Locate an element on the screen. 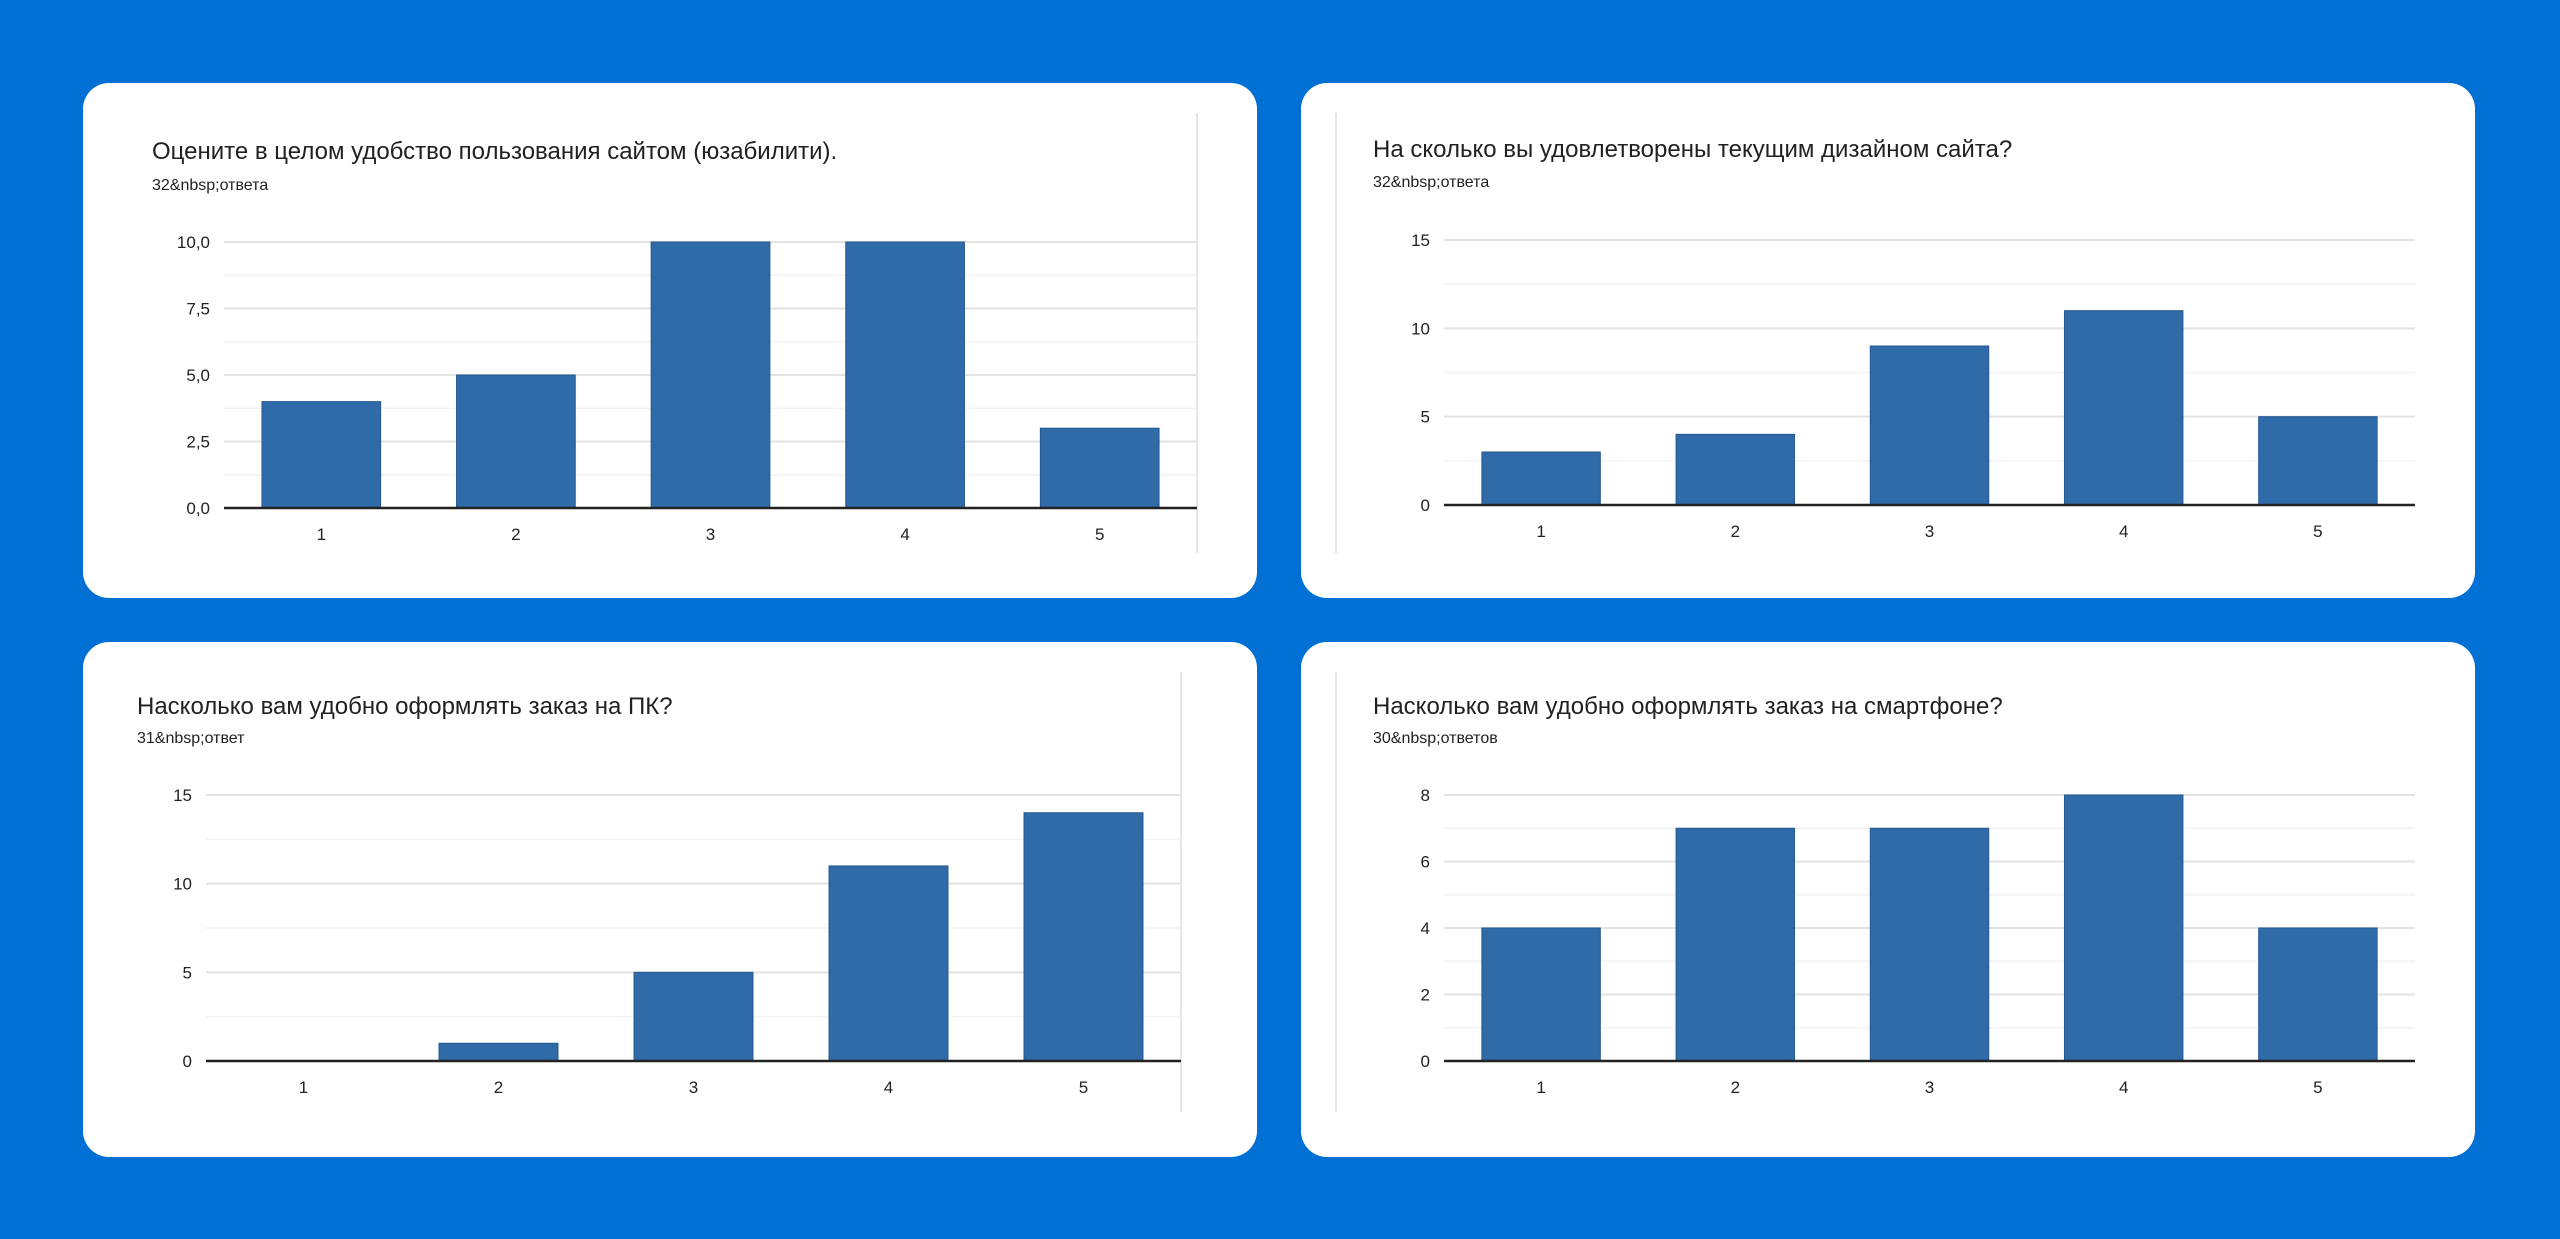  y-tick-label: 10,0 is located at coordinates (193, 242).